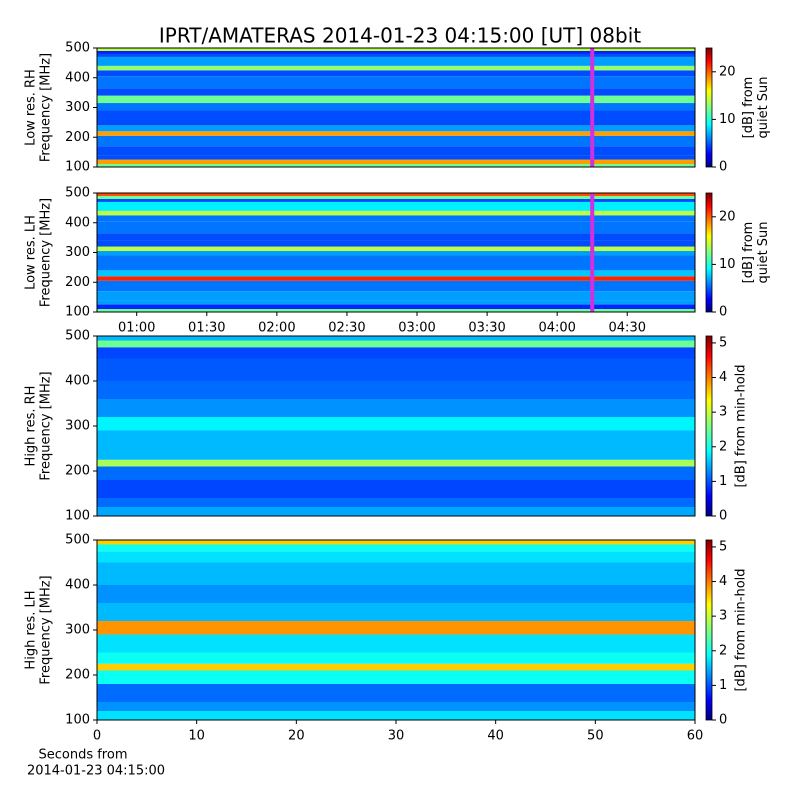  I want to click on y-axis-label: Low res. RH, so click(31, 107).